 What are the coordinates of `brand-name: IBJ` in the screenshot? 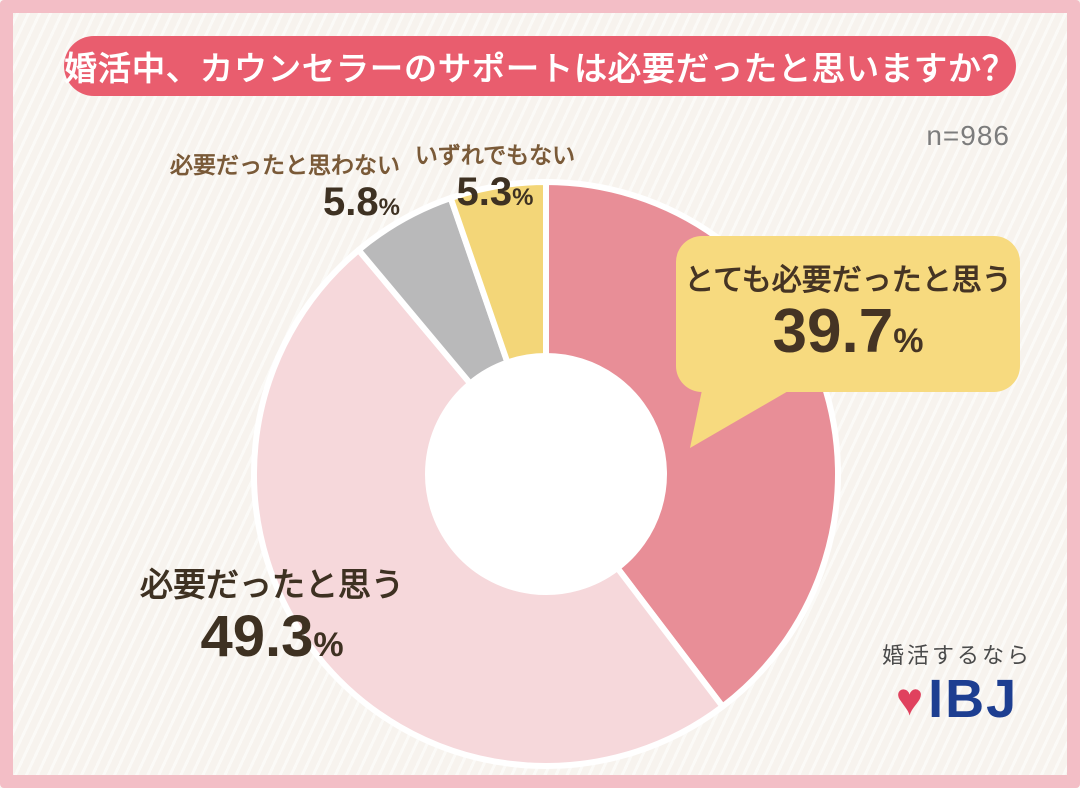 It's located at (973, 699).